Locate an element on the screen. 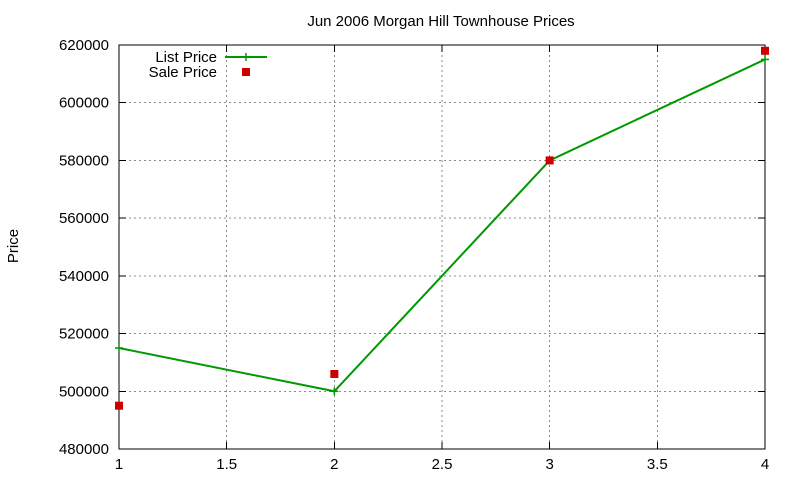  x-tick-label: 2.5 is located at coordinates (442, 464).